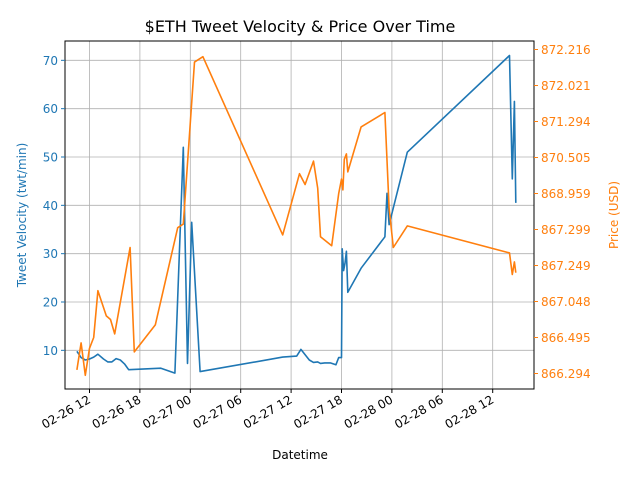  Describe the element at coordinates (217, 411) in the screenshot. I see `x-tick-label: 02-27 06` at that location.